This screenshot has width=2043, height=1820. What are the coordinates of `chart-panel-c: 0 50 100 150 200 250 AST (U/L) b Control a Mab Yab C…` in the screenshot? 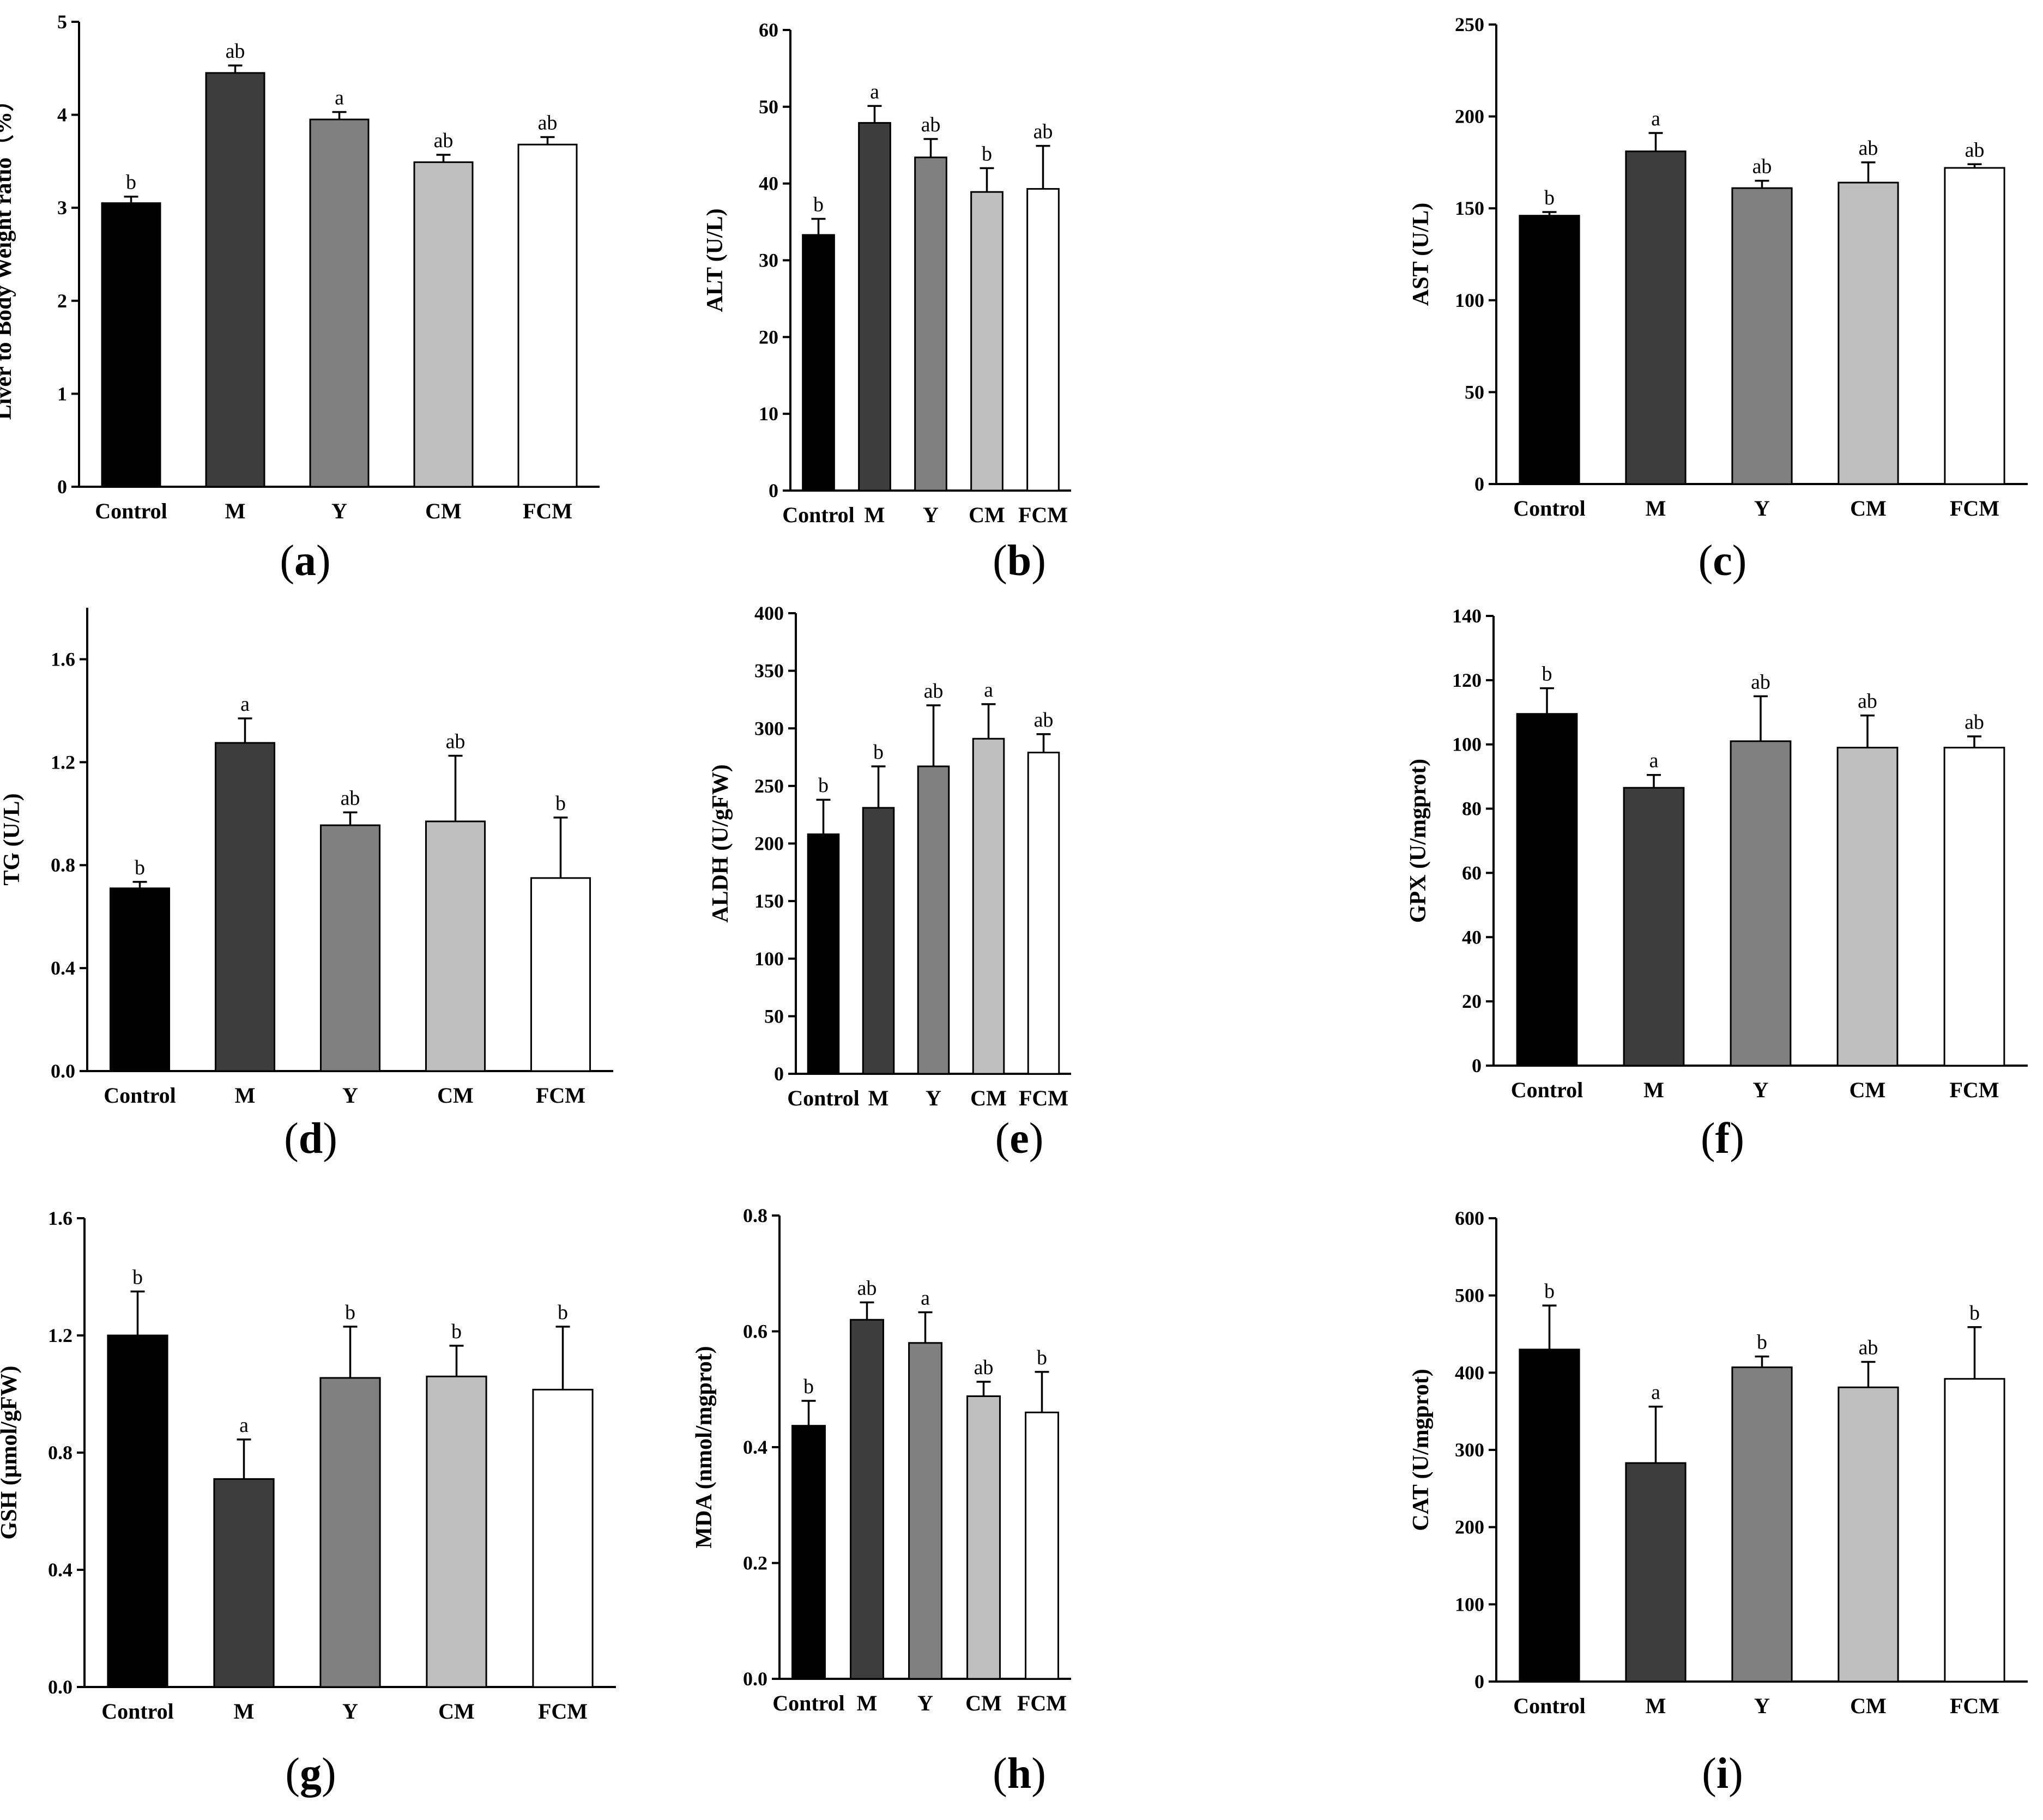 It's located at (1719, 299).